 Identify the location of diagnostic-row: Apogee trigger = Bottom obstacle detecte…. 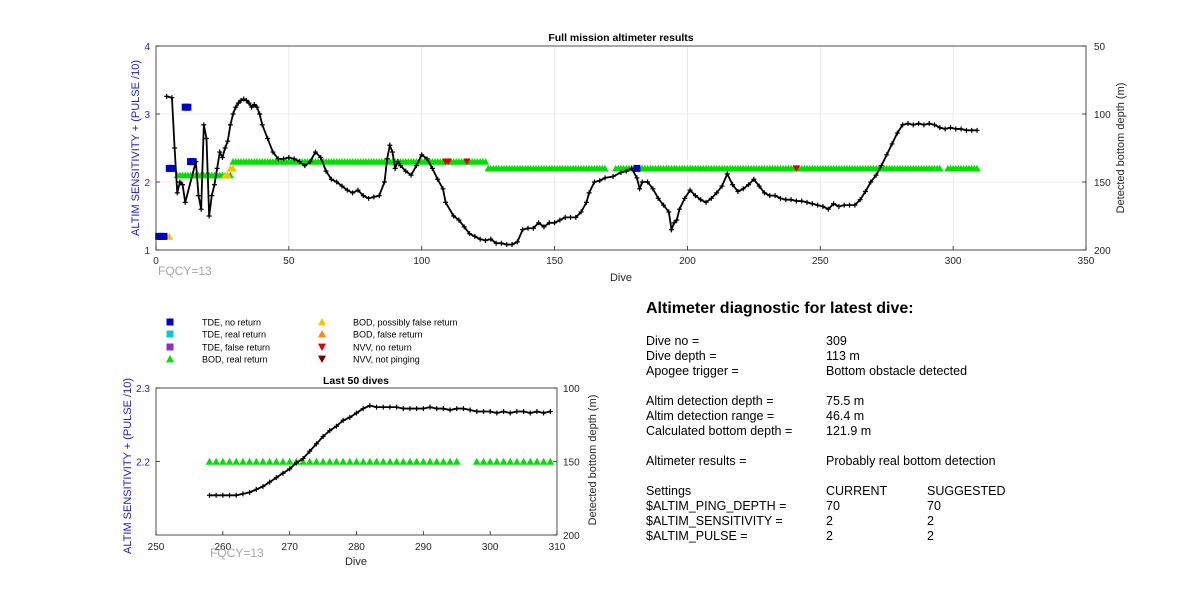
(906, 371).